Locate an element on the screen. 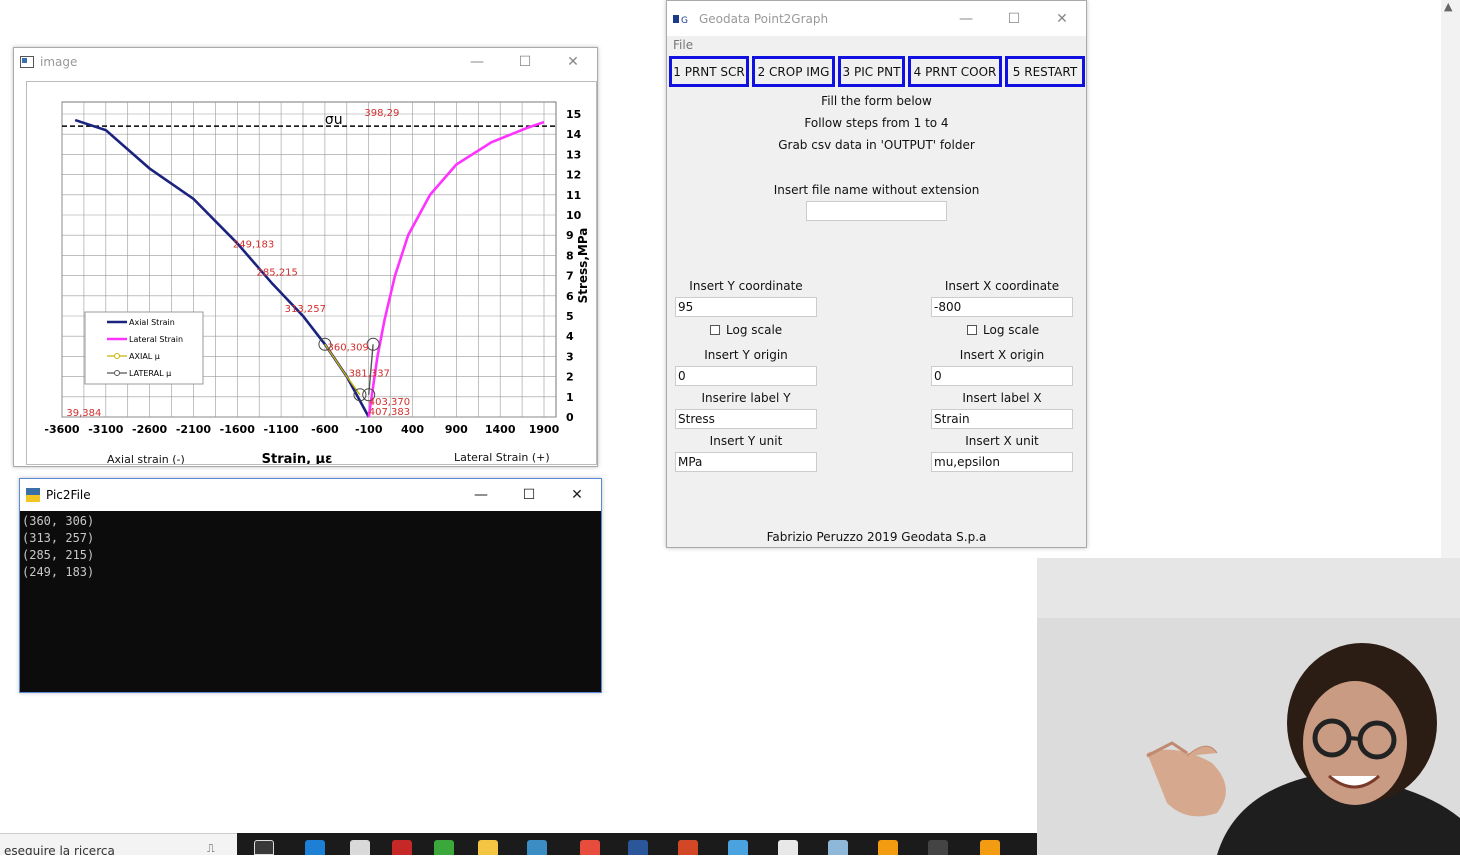 Image resolution: width=1460 pixels, height=856 pixels. svg-text: G is located at coordinates (684, 20).